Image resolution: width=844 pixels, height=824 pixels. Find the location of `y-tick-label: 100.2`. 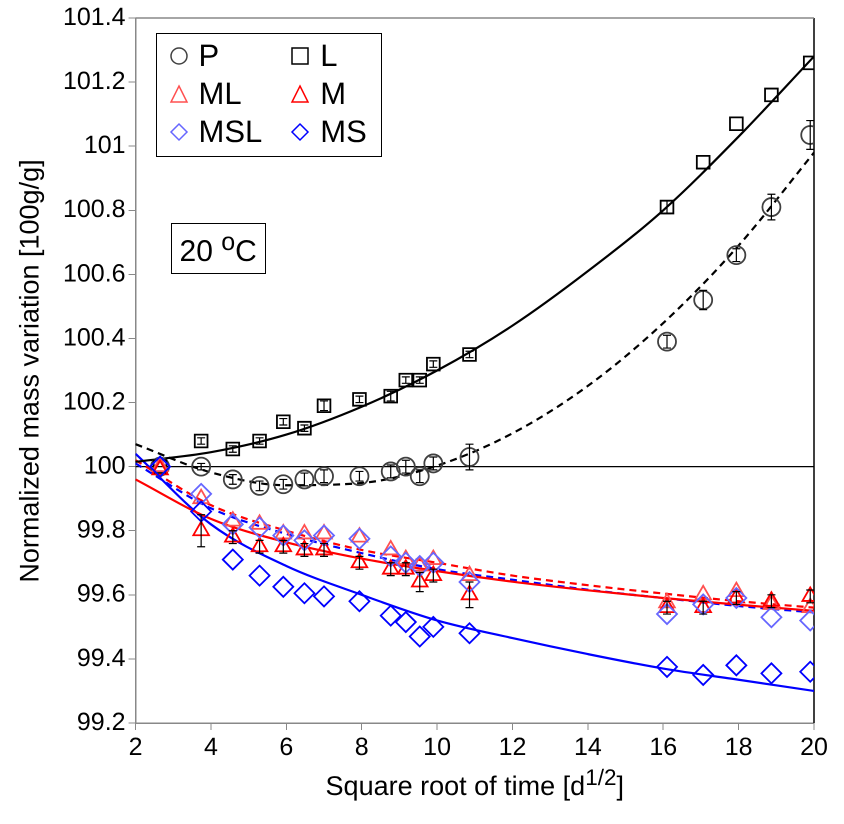

y-tick-label: 100.2 is located at coordinates (94, 401).